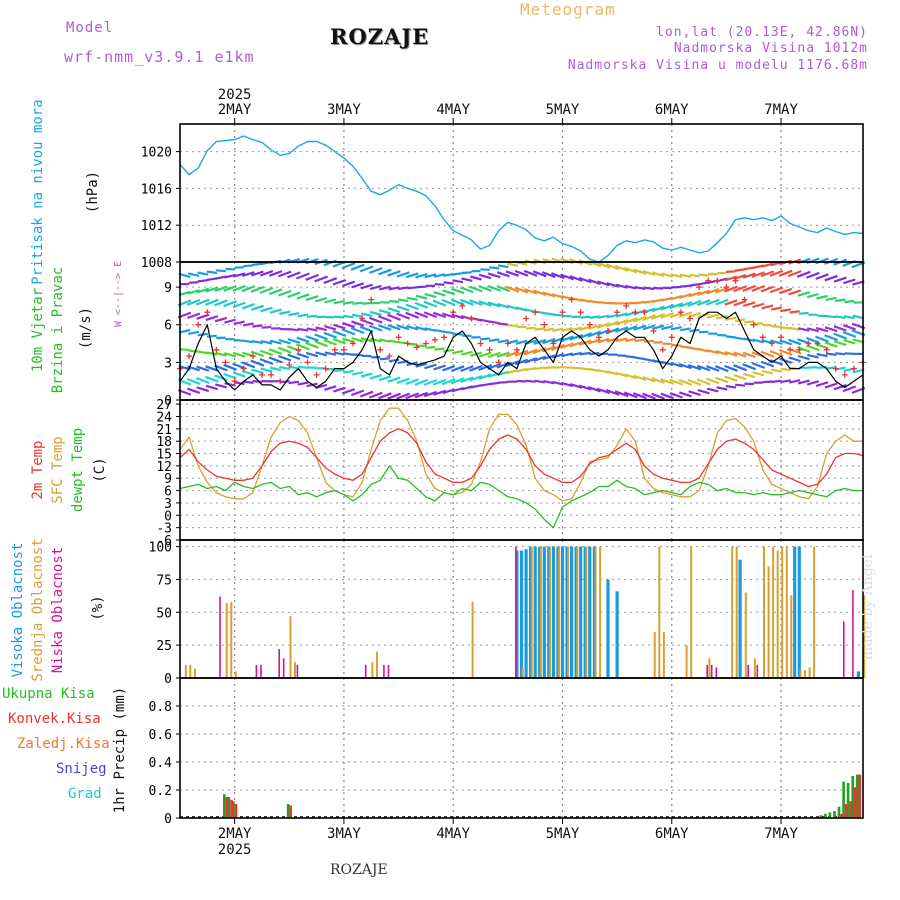 The height and width of the screenshot is (900, 900). I want to click on sfc-axis-title: SFC Temp, so click(58, 469).